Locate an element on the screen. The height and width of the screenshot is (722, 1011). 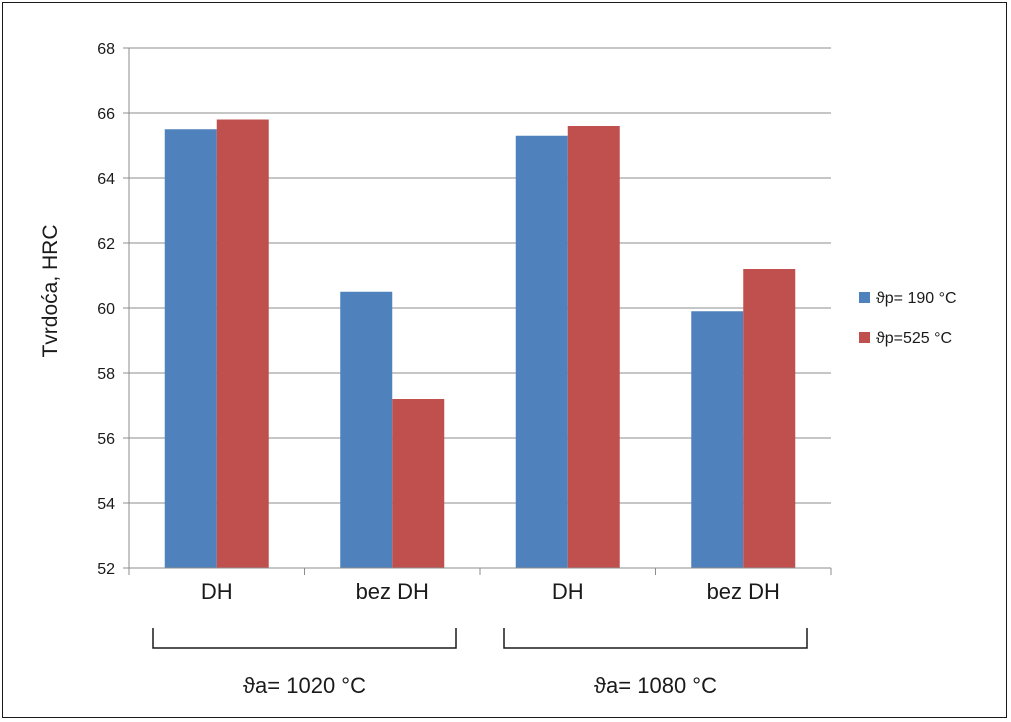
y-tick-label: 56 is located at coordinates (106, 439).